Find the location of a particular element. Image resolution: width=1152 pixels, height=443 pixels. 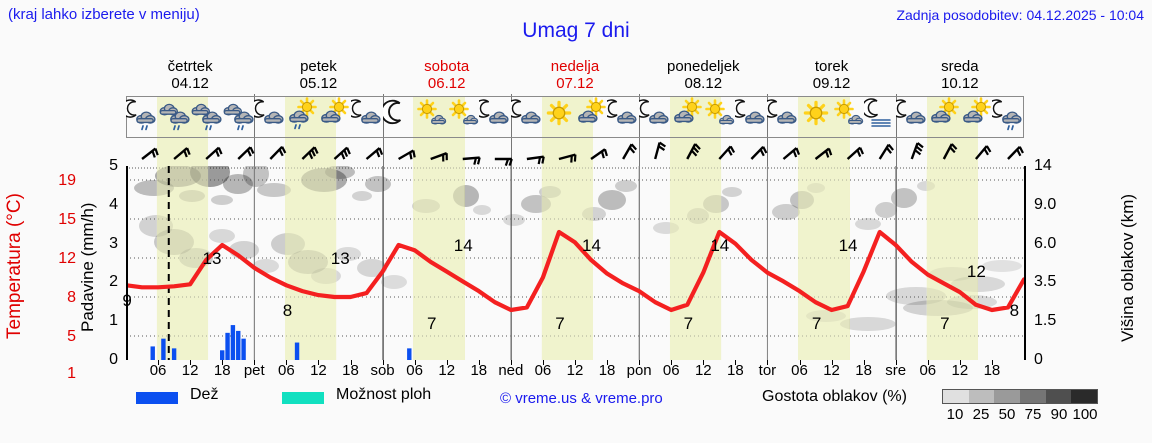

day-header-2: sobota 06.12 is located at coordinates (447, 75).